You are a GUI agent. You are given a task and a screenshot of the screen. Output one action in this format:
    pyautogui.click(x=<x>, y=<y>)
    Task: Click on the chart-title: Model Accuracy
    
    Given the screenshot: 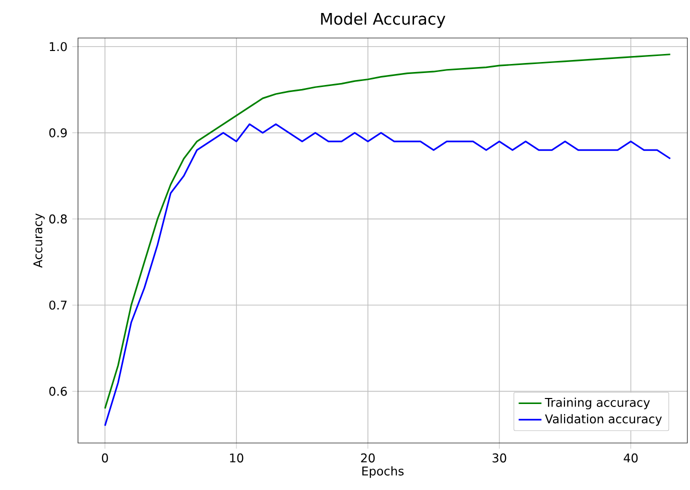 What is the action you would take?
    pyautogui.click(x=383, y=20)
    